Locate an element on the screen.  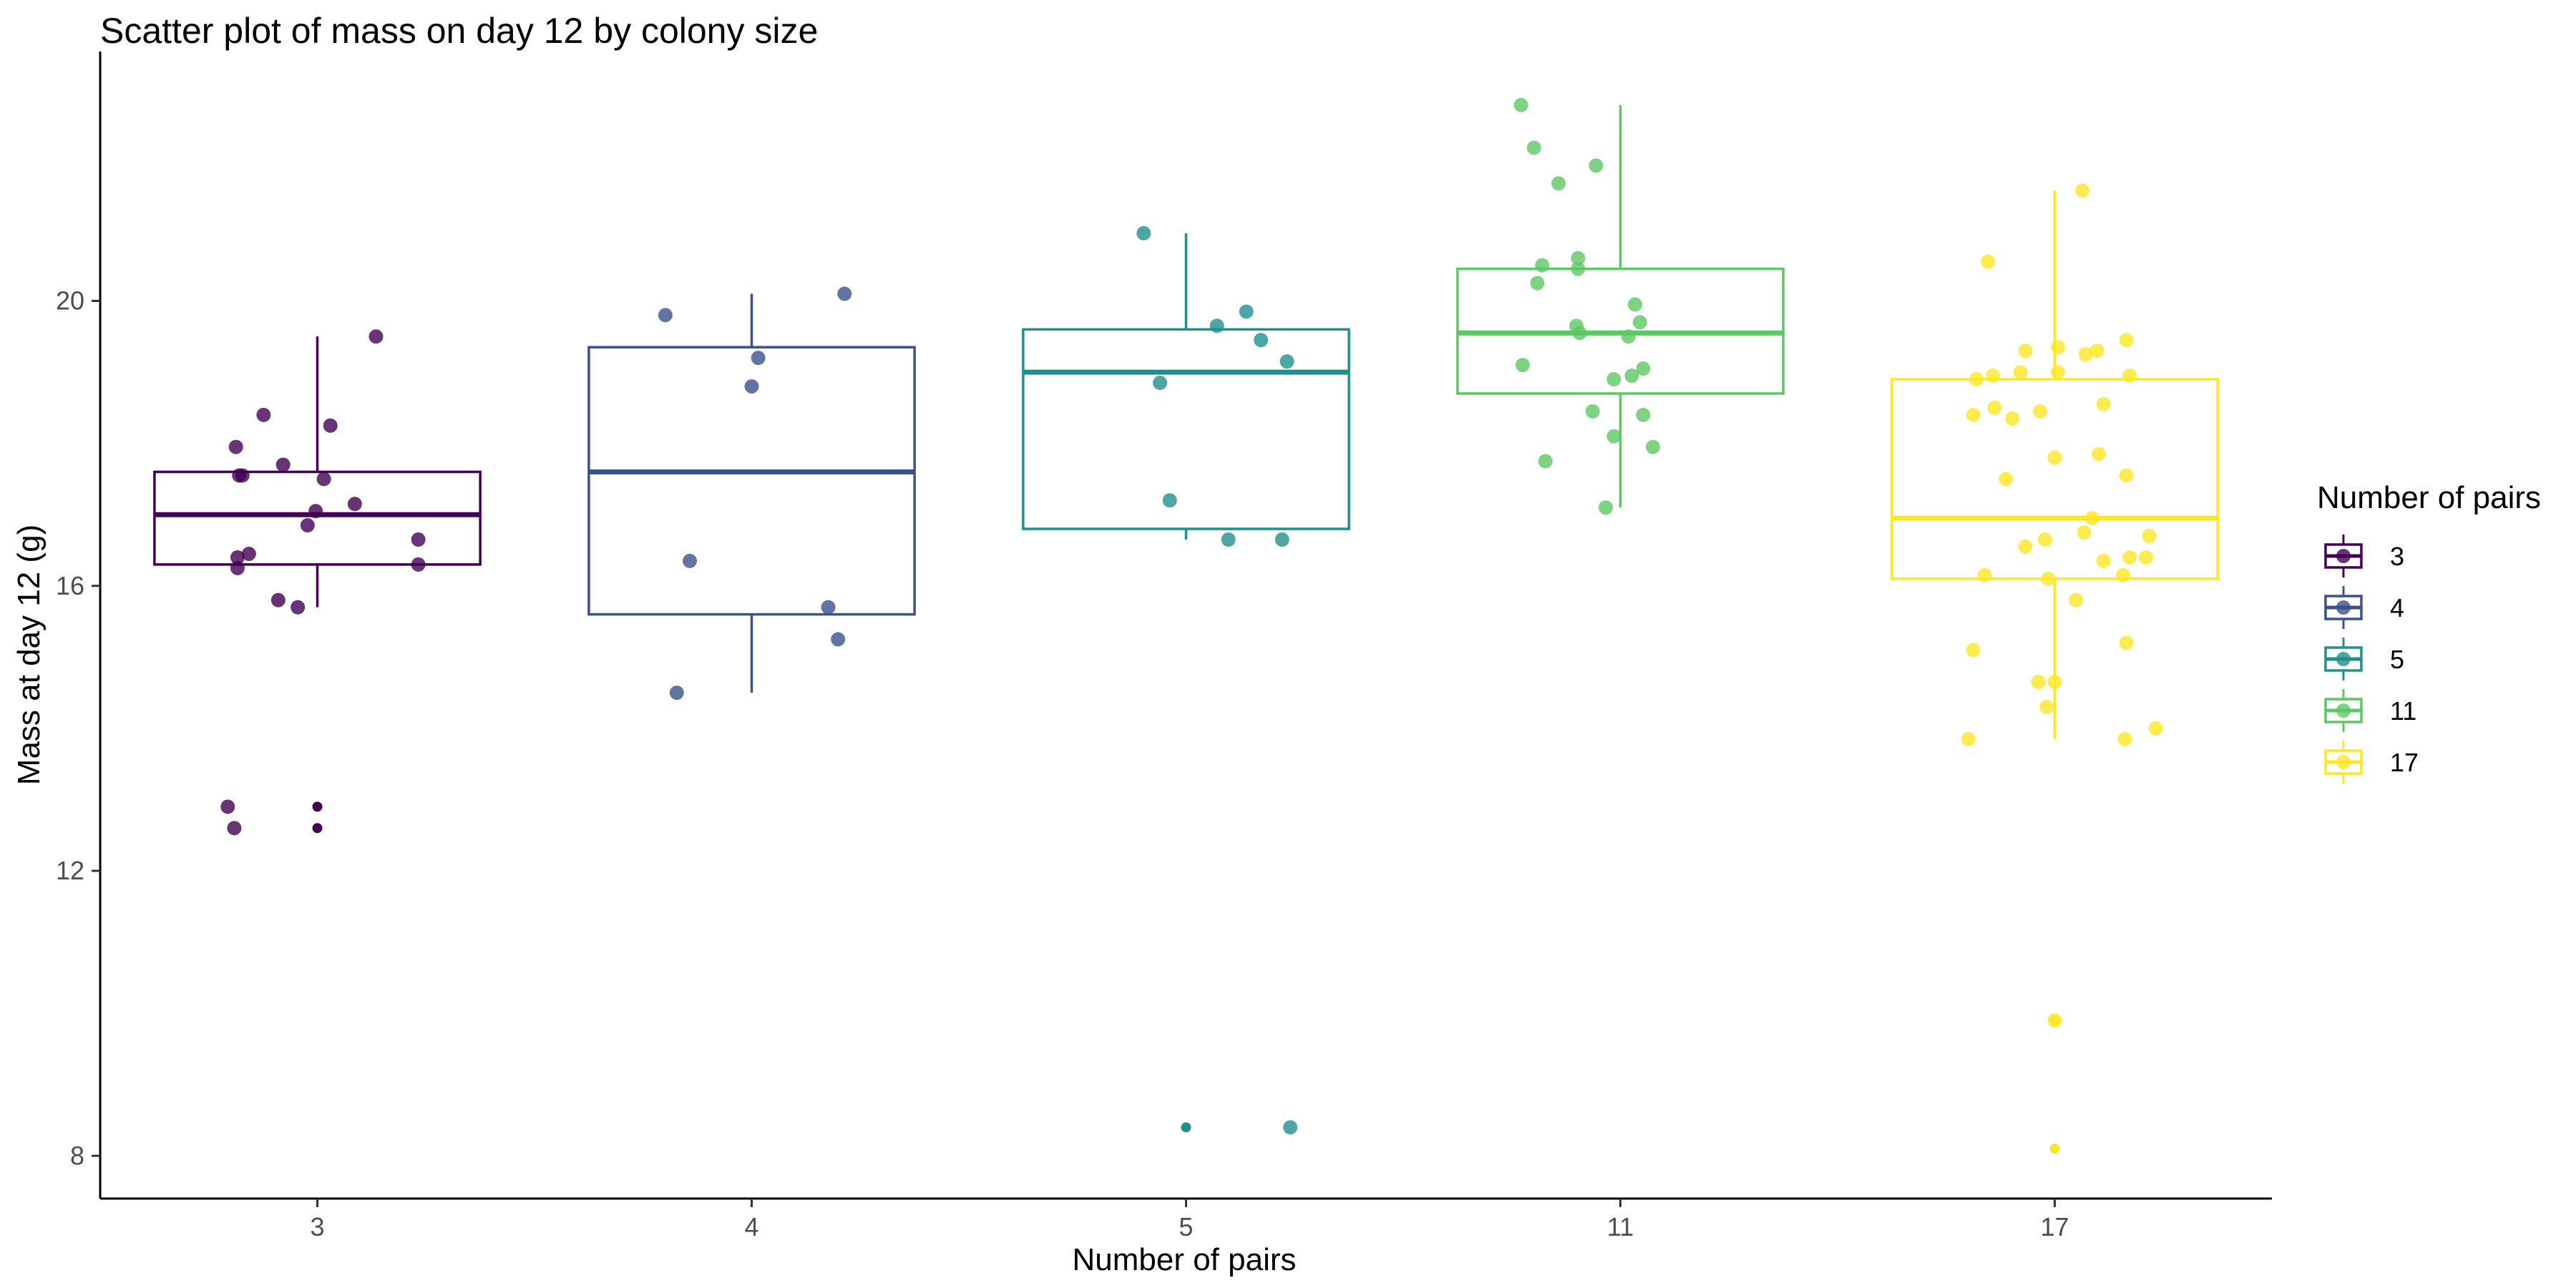
x-tick-label: 3 is located at coordinates (317, 1226).